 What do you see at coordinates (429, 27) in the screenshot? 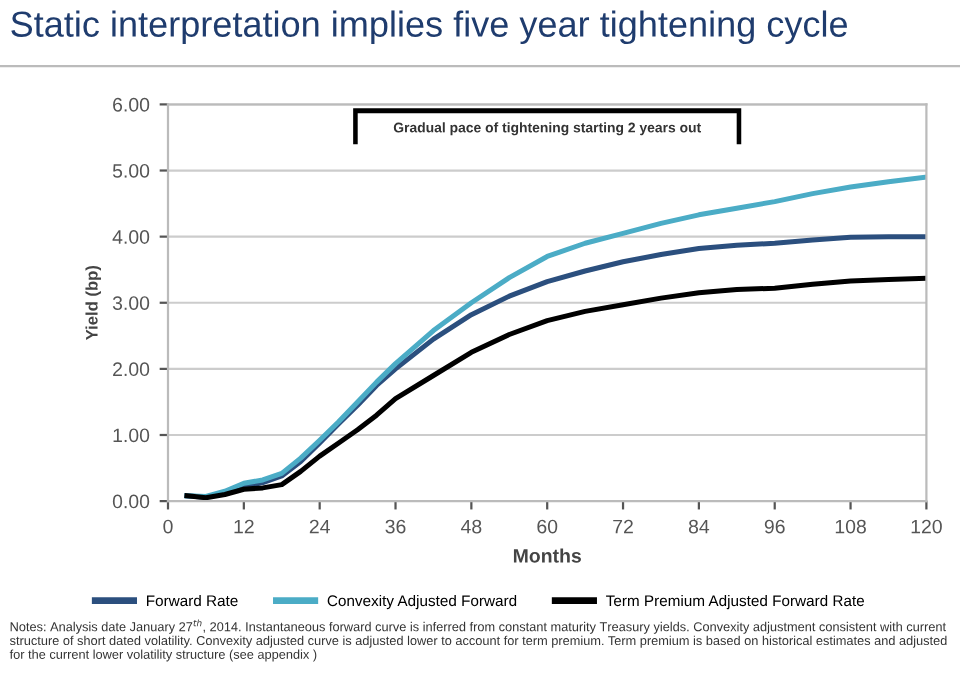
I see `chart-title: Static interpretation implies five year tightening cycle` at bounding box center [429, 27].